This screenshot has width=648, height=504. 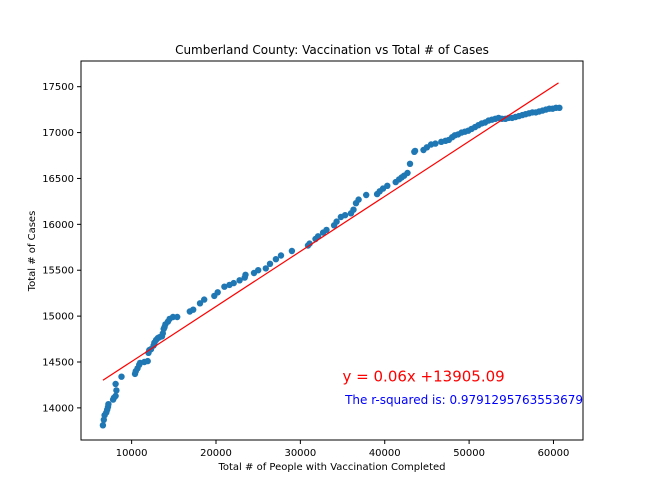 What do you see at coordinates (58, 271) in the screenshot?
I see `y-tick-label: 15500` at bounding box center [58, 271].